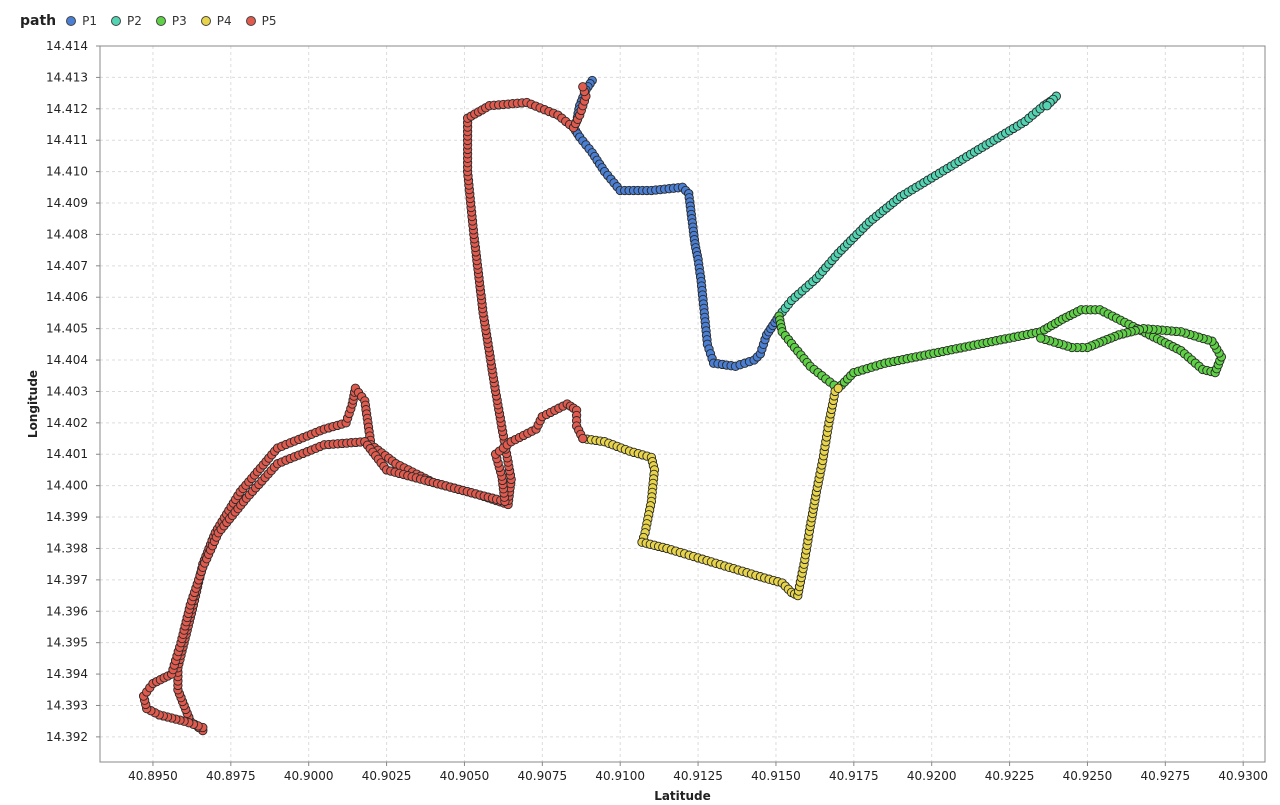  I want to click on y-tick-label: 14.404, so click(67, 360).